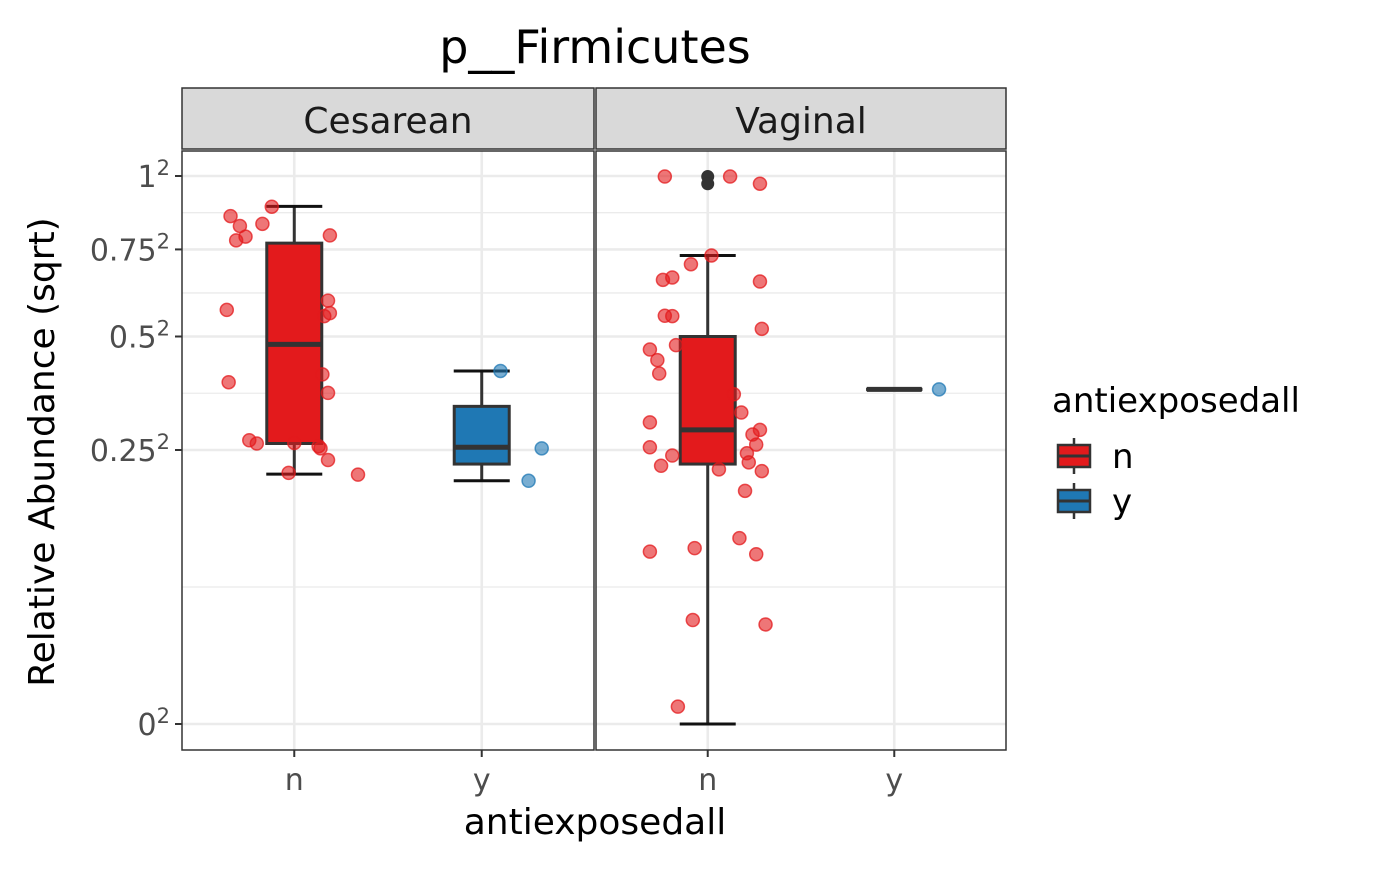  What do you see at coordinates (130, 449) in the screenshot?
I see `y-tick-label: 0.252` at bounding box center [130, 449].